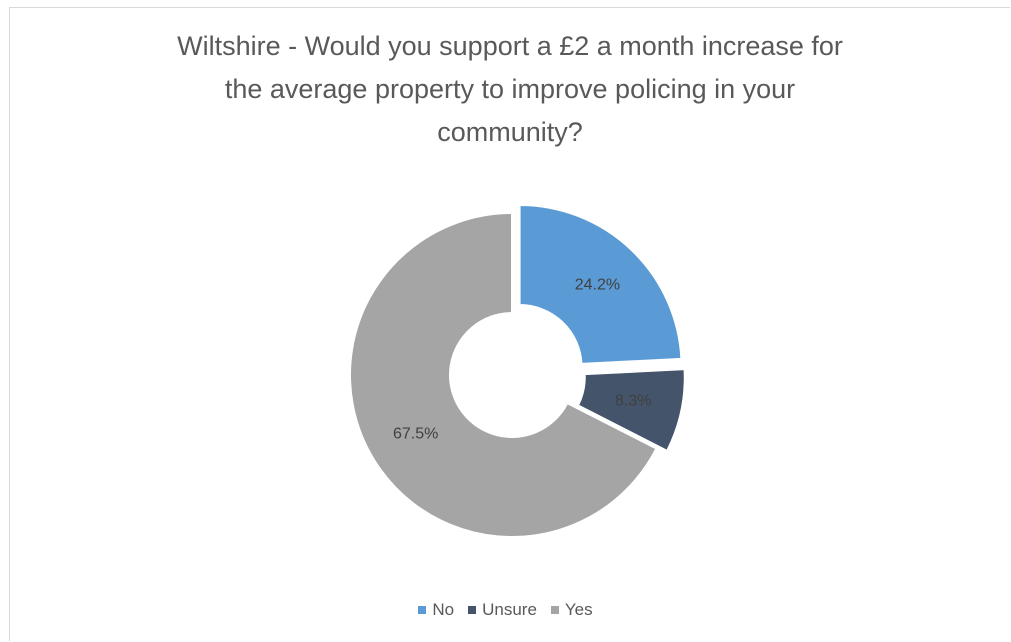 This screenshot has width=1011, height=642. I want to click on data-label-unsure: 8.3%, so click(633, 400).